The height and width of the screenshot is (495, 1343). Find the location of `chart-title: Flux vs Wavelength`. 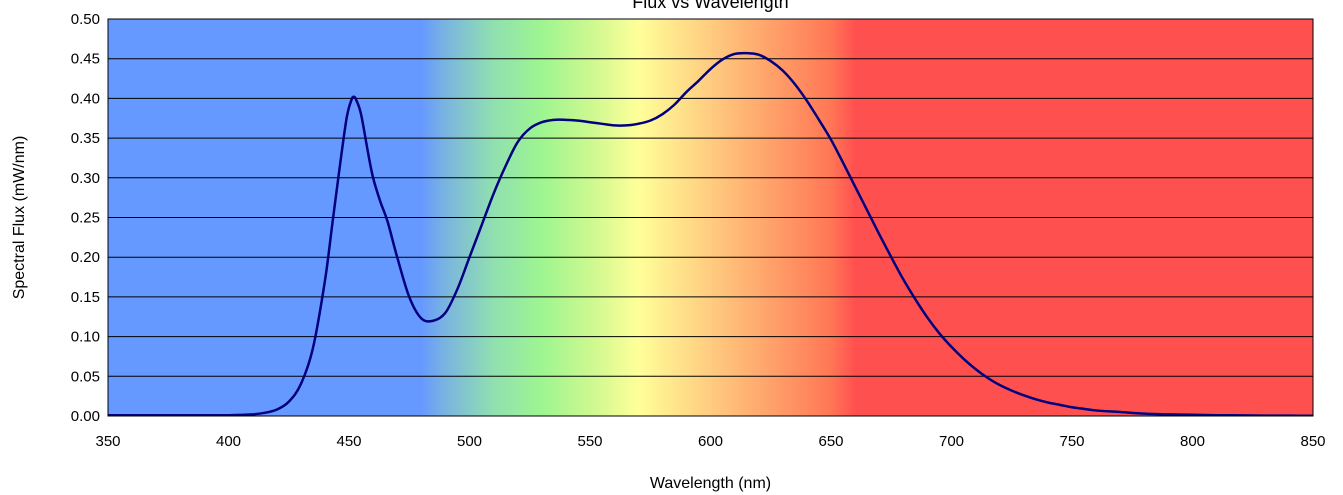

chart-title: Flux vs Wavelength is located at coordinates (710, 6).